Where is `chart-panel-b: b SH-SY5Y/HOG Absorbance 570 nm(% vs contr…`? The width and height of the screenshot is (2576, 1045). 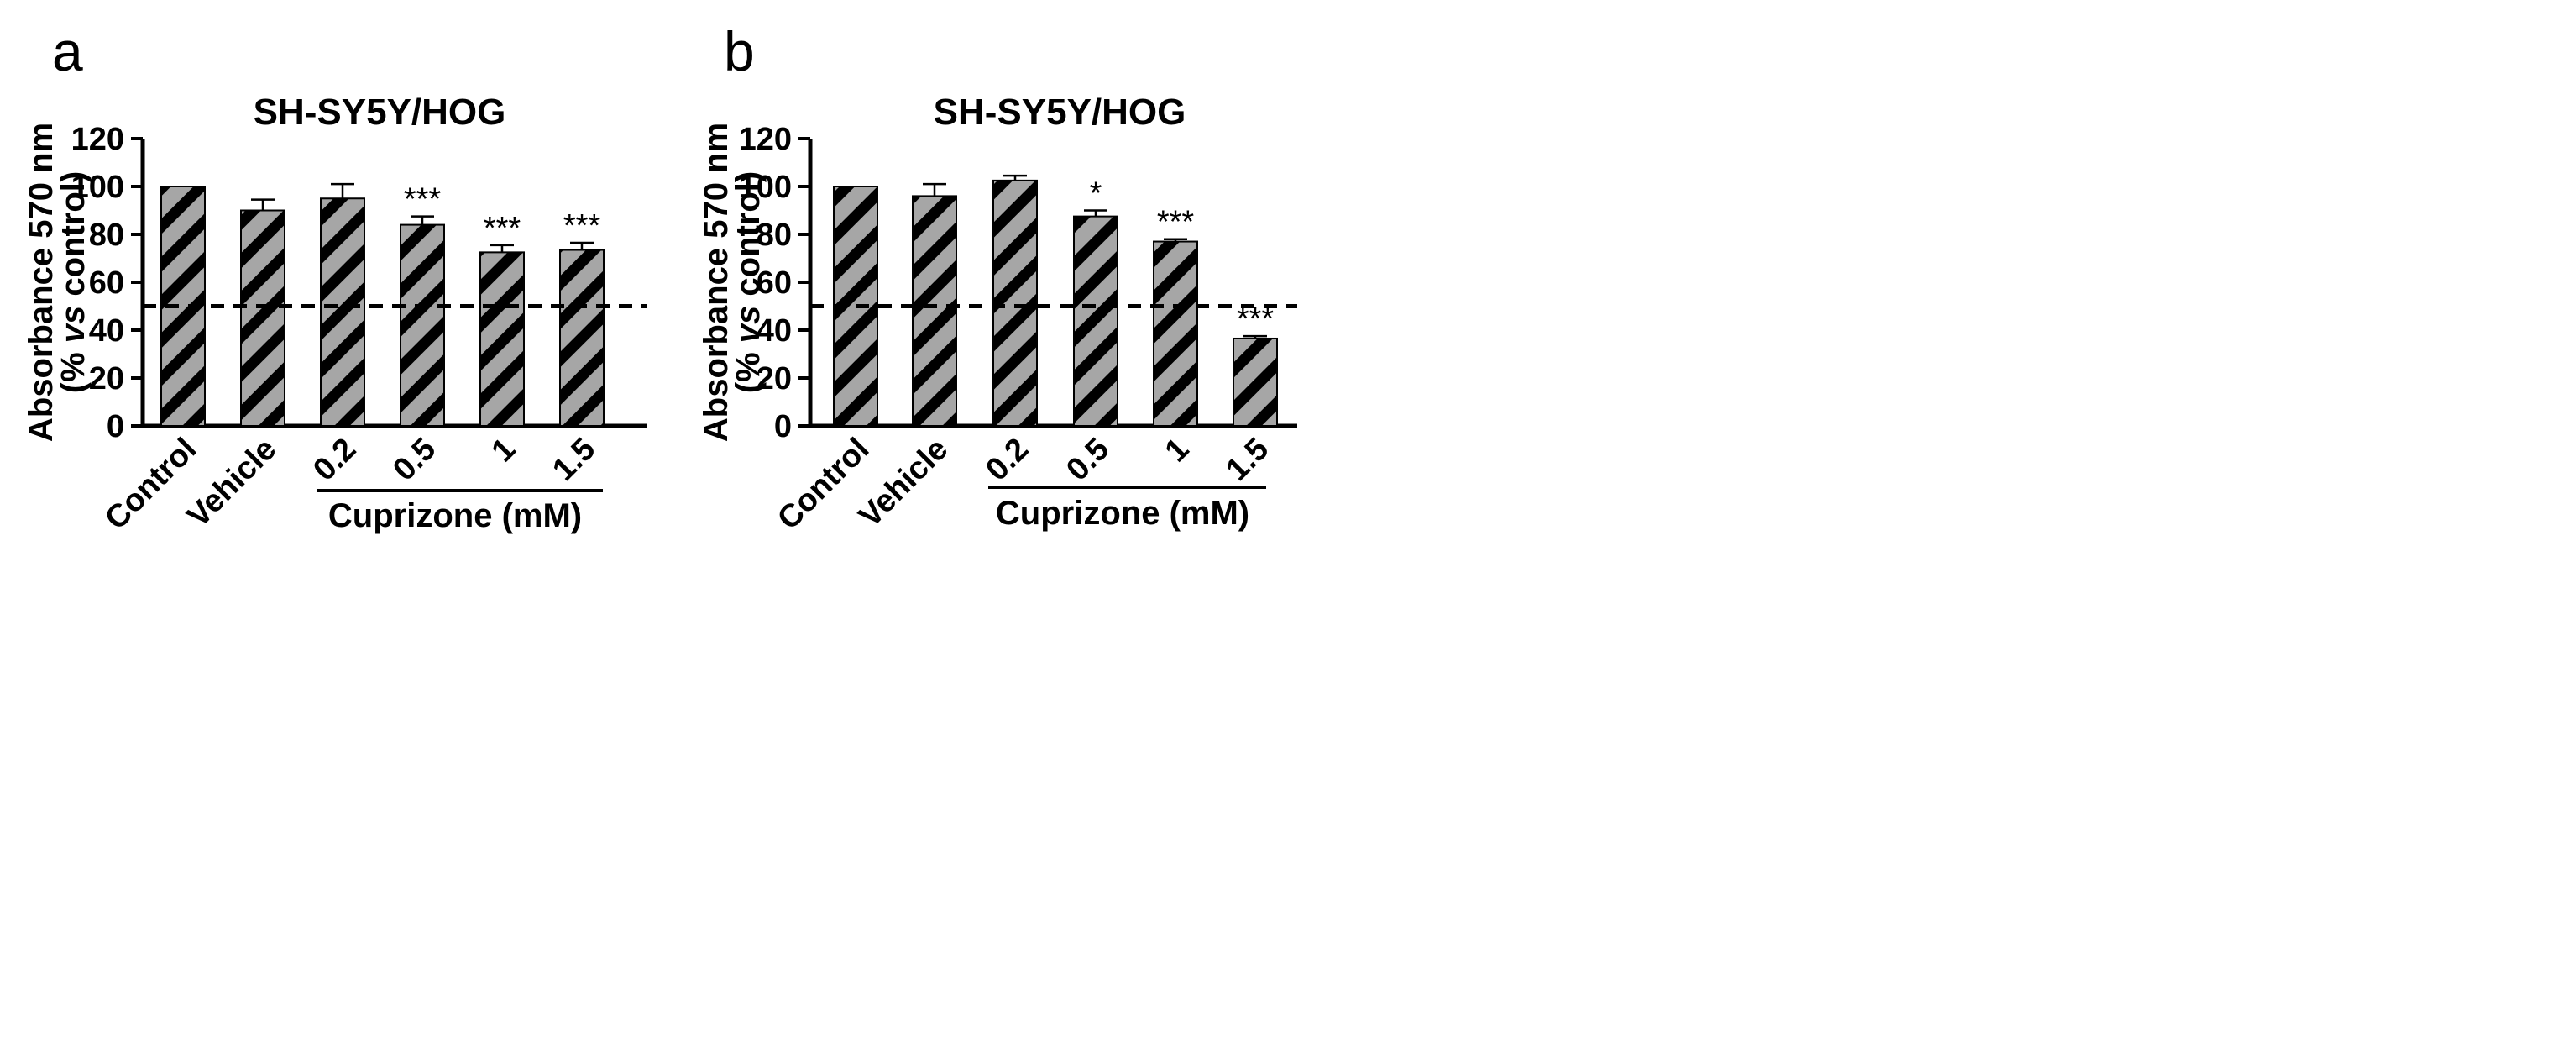 chart-panel-b: b SH-SY5Y/HOG Absorbance 570 nm(% vs contr… is located at coordinates (998, 278).